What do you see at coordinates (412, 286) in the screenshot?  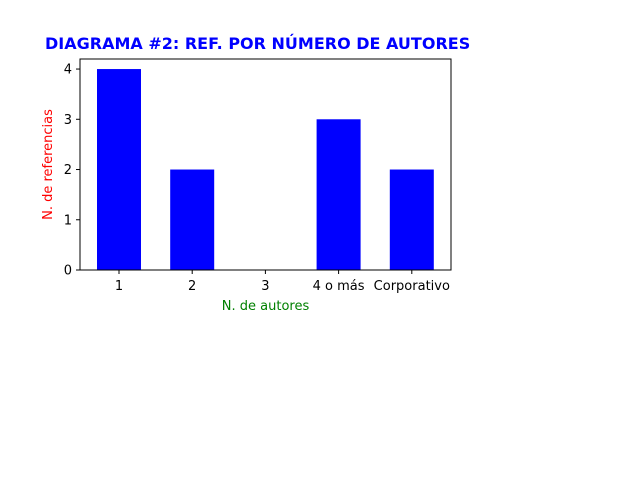 I see `x-tick-label: Corporativo` at bounding box center [412, 286].